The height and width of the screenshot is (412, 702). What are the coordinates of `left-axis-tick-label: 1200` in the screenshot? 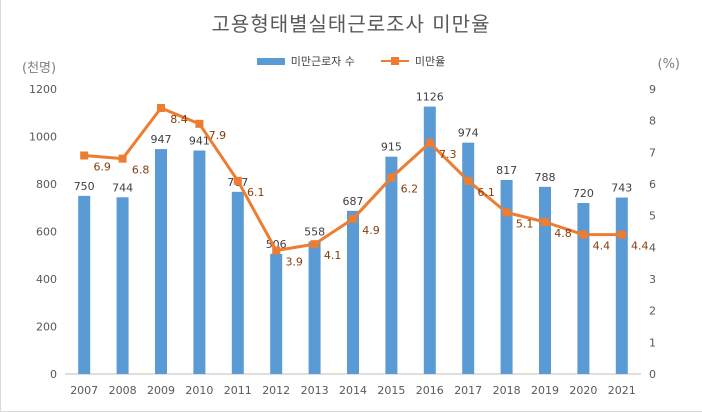 It's located at (43, 89).